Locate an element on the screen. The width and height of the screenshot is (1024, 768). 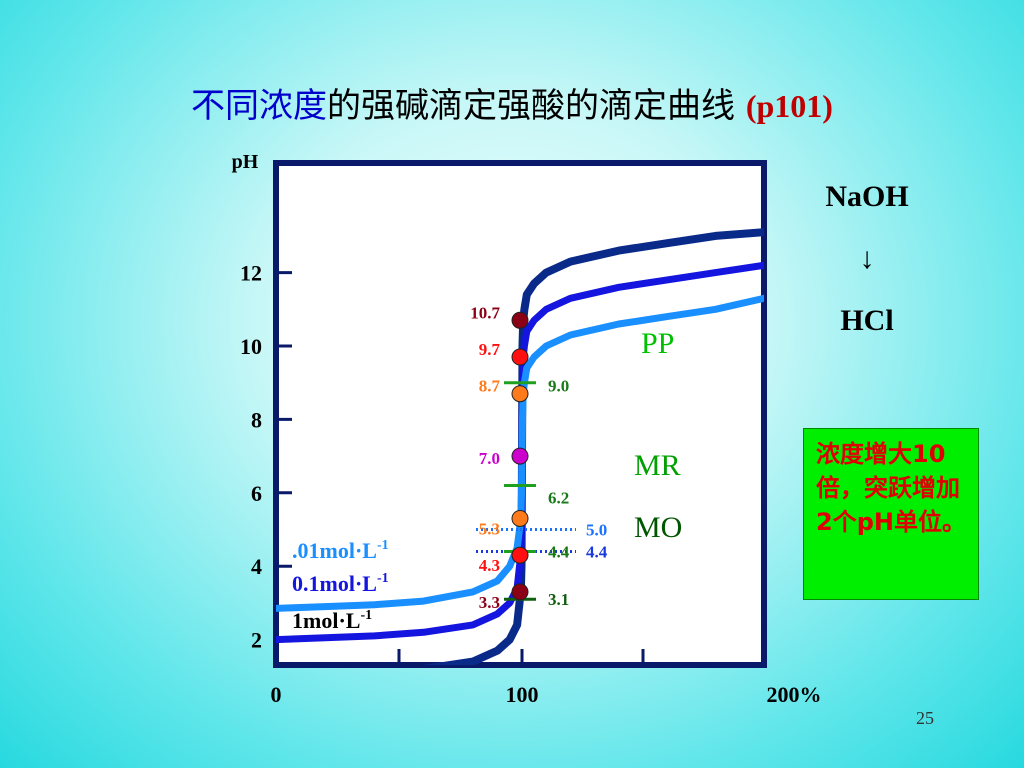
title-emphasis: 不同浓度 is located at coordinates (259, 106).